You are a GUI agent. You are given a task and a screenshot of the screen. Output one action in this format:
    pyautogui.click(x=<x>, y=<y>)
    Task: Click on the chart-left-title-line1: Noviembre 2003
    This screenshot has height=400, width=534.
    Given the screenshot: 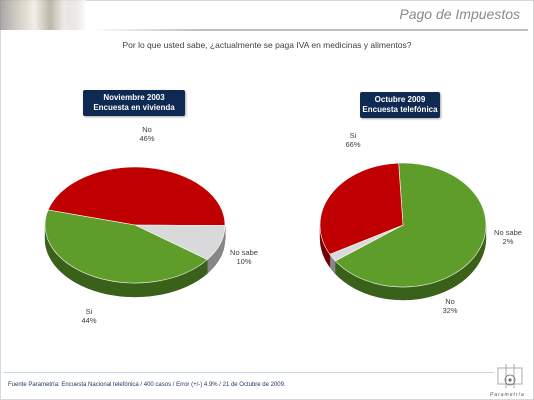 What is the action you would take?
    pyautogui.click(x=134, y=97)
    